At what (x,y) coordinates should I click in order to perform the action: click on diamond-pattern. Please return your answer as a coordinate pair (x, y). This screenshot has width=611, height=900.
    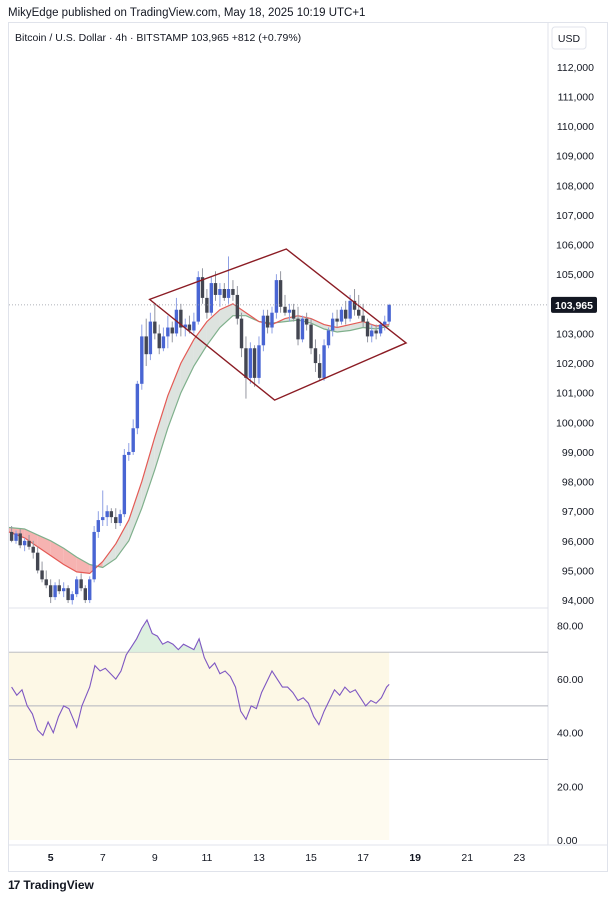
    Looking at the image, I should click on (278, 324).